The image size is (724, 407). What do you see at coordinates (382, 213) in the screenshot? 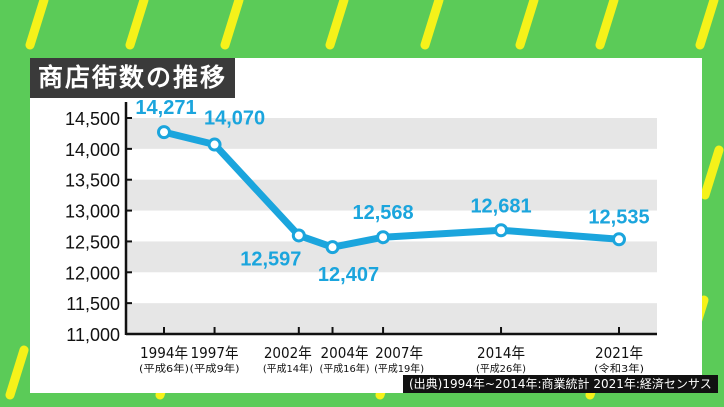
I see `data-label: 12,568` at bounding box center [382, 213].